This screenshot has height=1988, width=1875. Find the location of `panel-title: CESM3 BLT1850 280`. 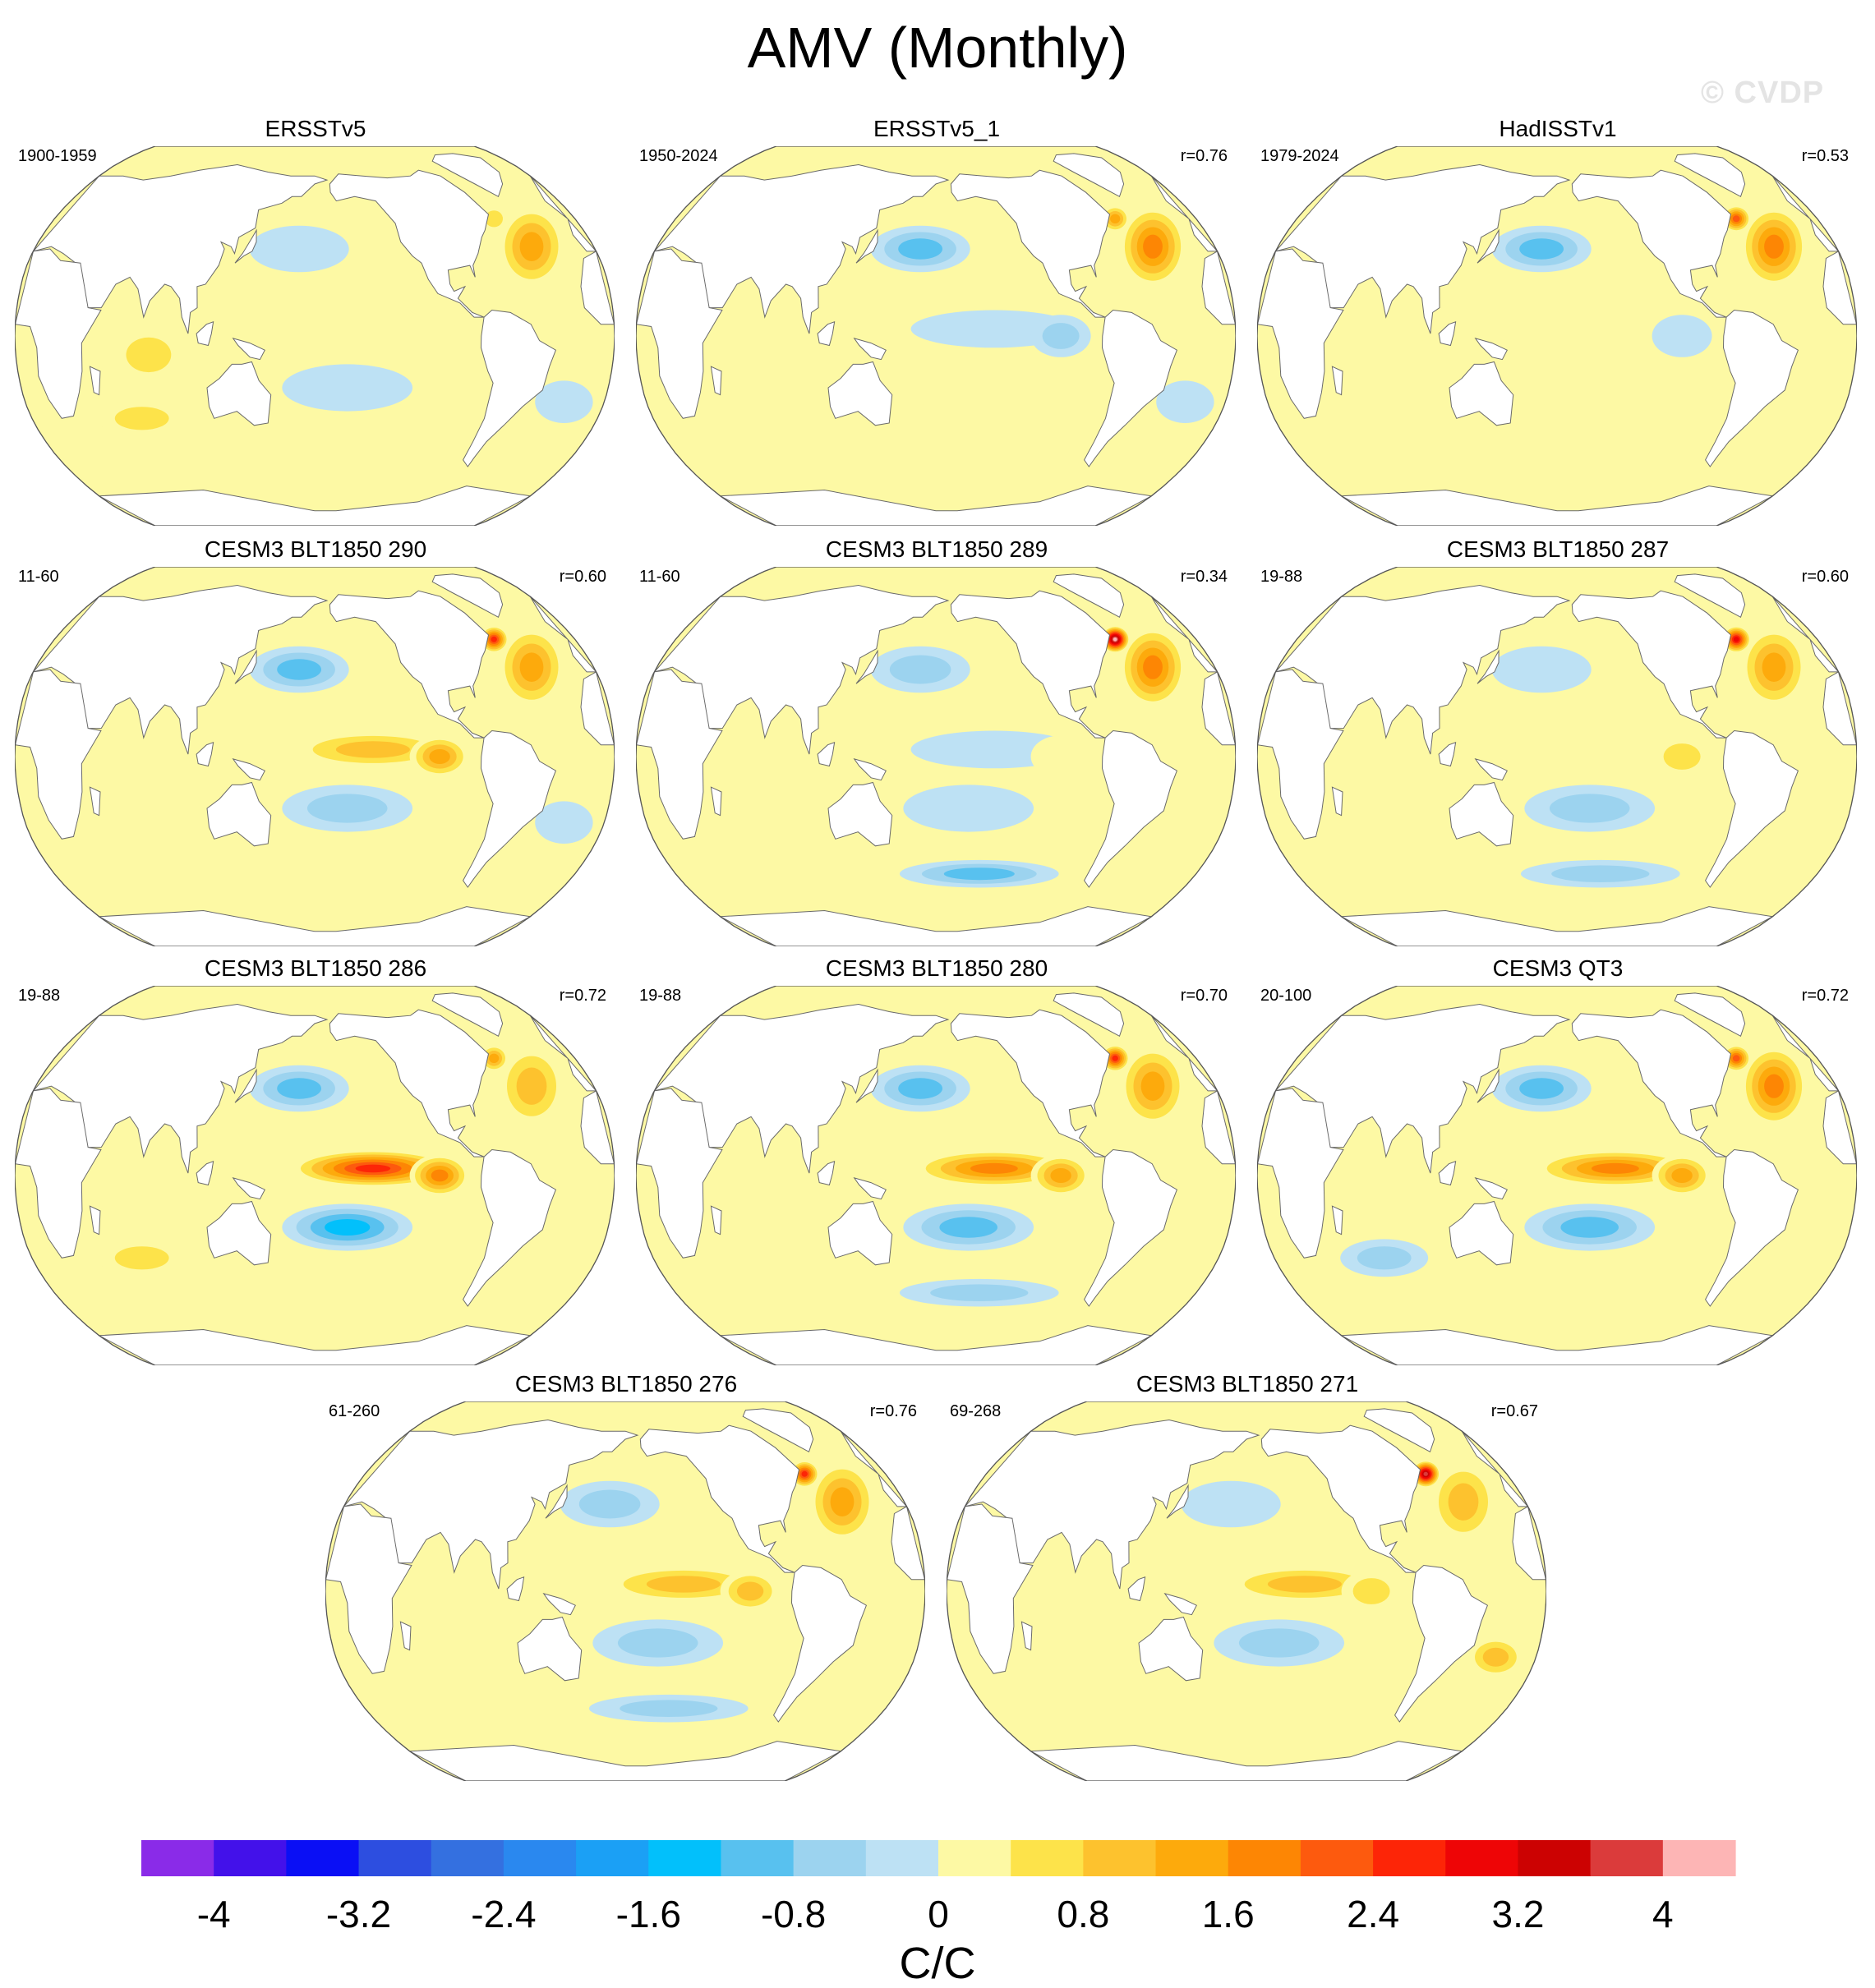

panel-title: CESM3 BLT1850 280 is located at coordinates (936, 968).